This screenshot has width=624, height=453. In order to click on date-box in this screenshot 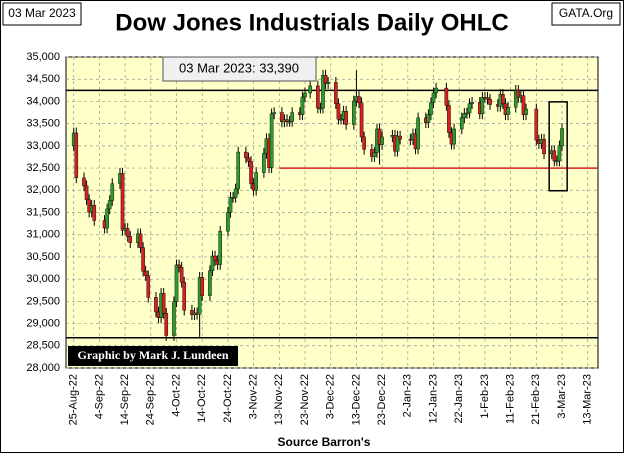, I will do `click(42, 14)`.